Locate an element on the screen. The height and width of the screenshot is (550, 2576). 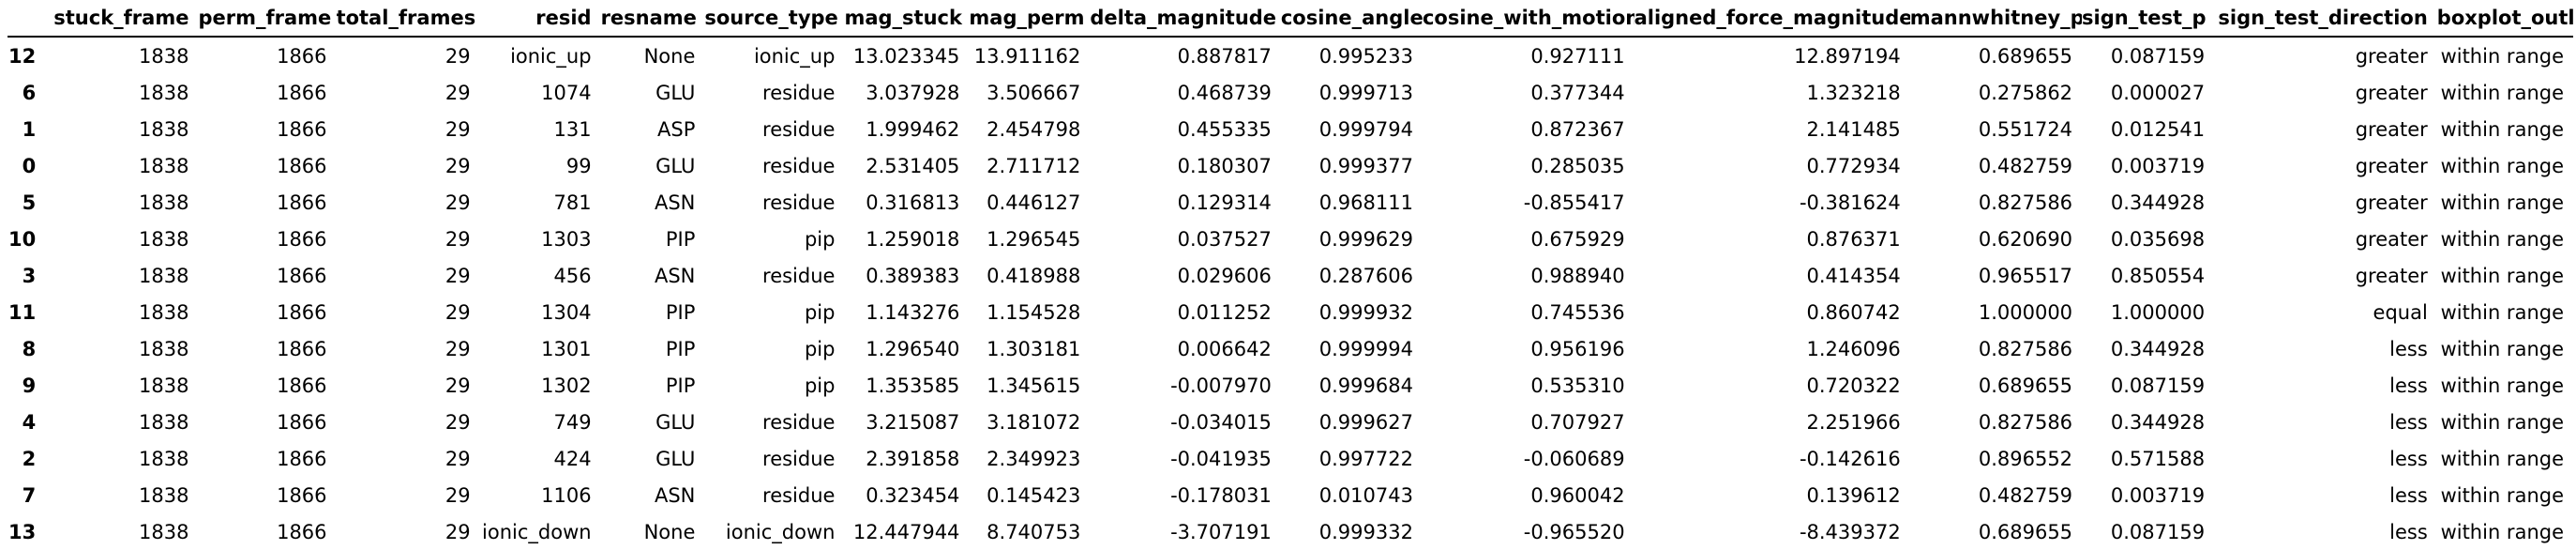
cell-resid: 456 is located at coordinates (572, 275).